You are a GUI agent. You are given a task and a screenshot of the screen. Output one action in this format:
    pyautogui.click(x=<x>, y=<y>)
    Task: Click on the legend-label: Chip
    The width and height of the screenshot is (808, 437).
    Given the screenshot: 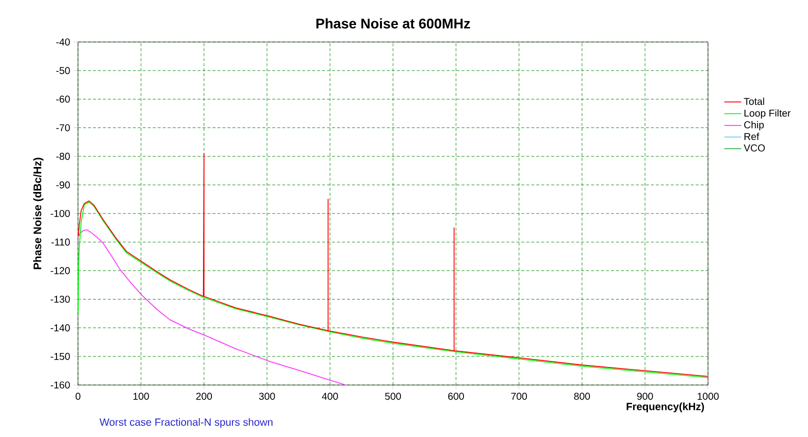 What is the action you would take?
    pyautogui.click(x=754, y=125)
    